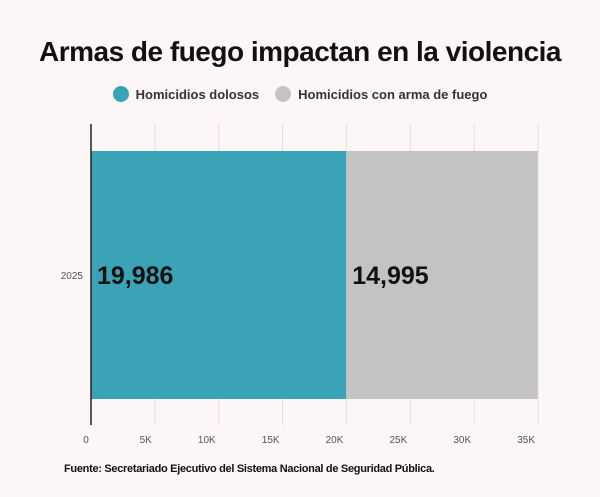 The width and height of the screenshot is (600, 497). What do you see at coordinates (120, 94) in the screenshot?
I see `legend-swatch-homicidios-dolosos` at bounding box center [120, 94].